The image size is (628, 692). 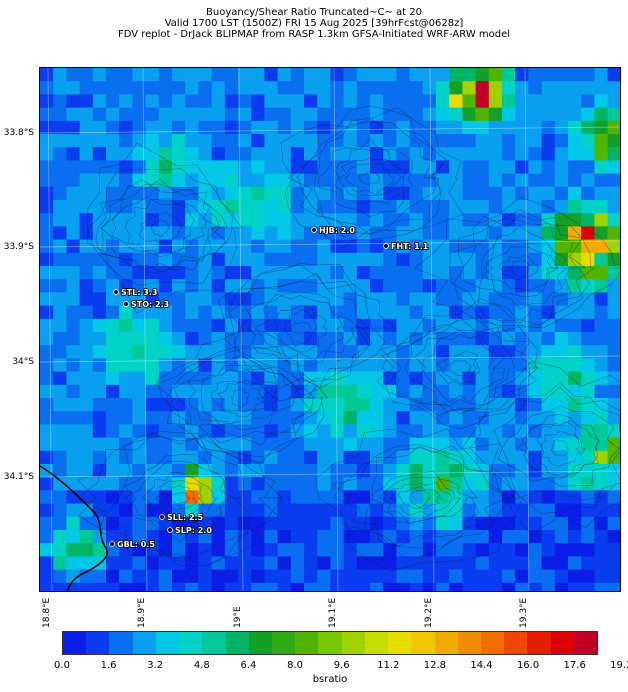 I want to click on lon-label-19-3: 19.3°E, so click(x=524, y=612).